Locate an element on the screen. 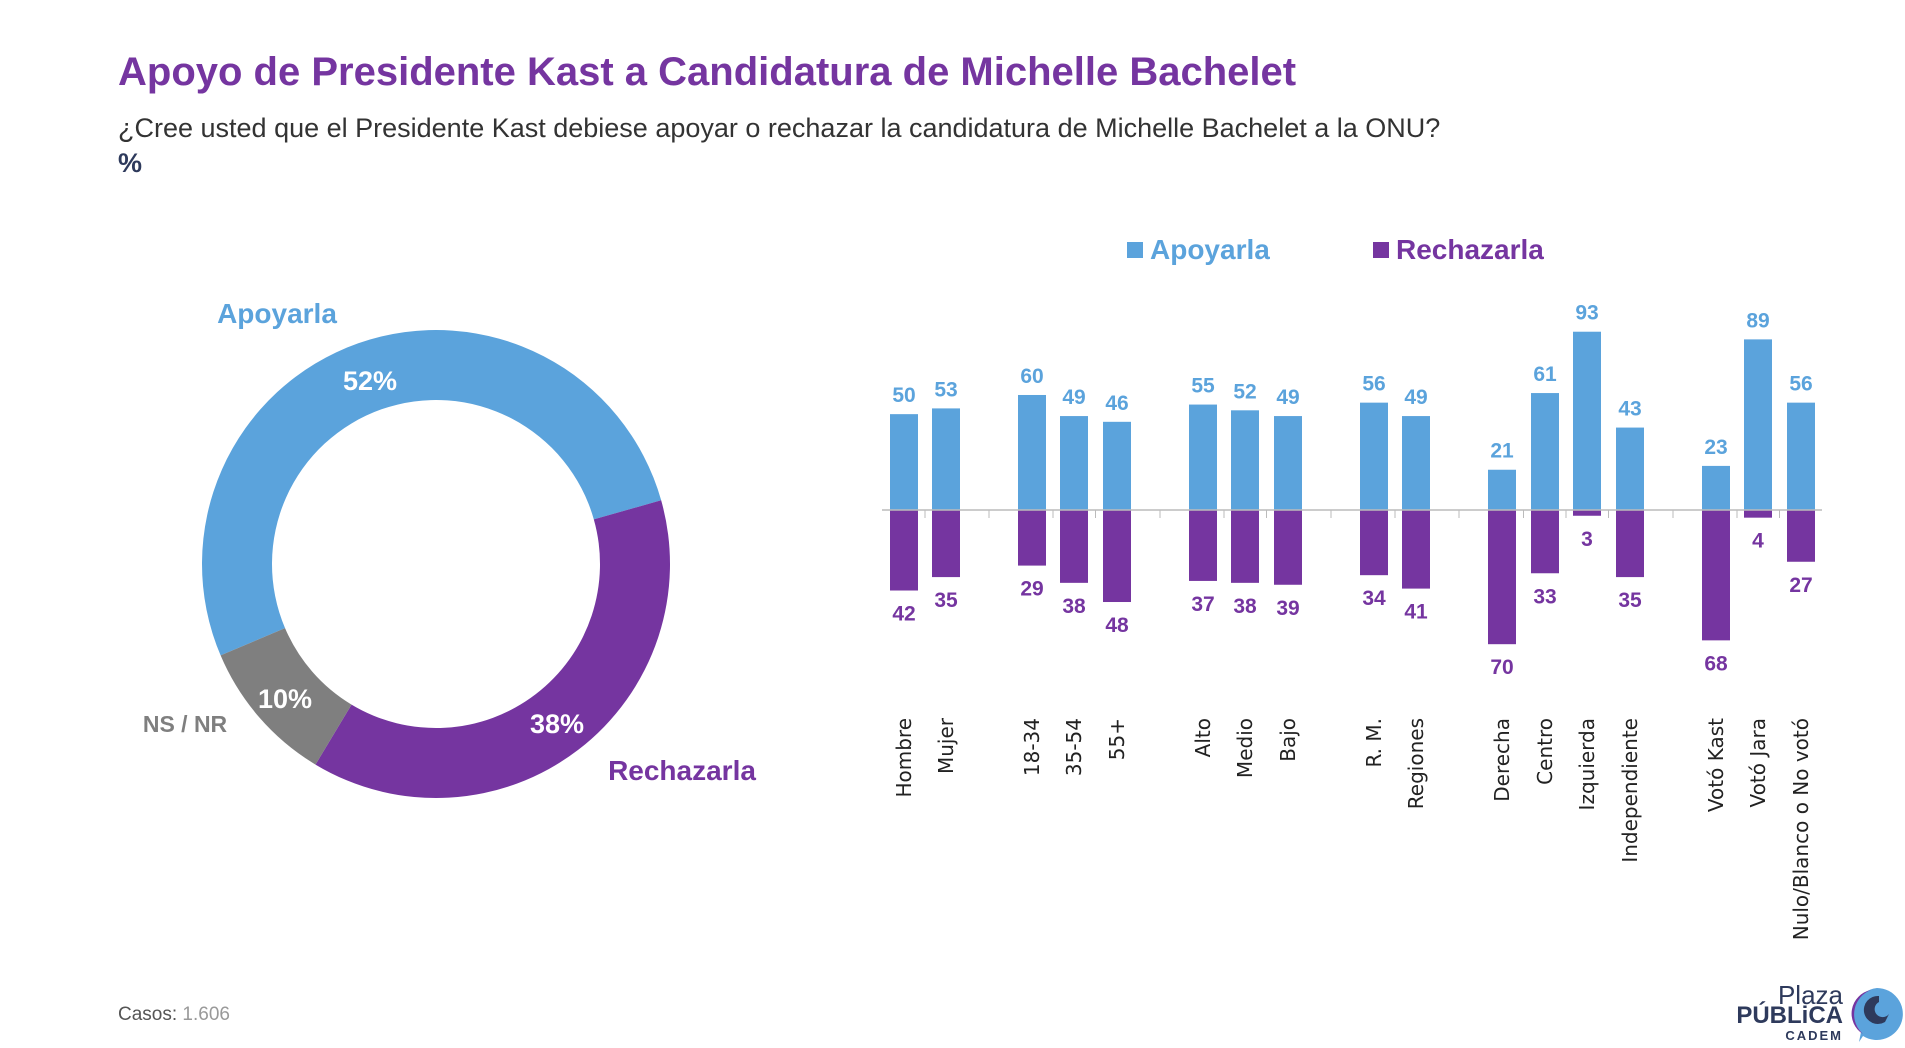 Image resolution: width=1905 pixels, height=1048 pixels. data-label-rechazarla: 37 is located at coordinates (1202, 604).